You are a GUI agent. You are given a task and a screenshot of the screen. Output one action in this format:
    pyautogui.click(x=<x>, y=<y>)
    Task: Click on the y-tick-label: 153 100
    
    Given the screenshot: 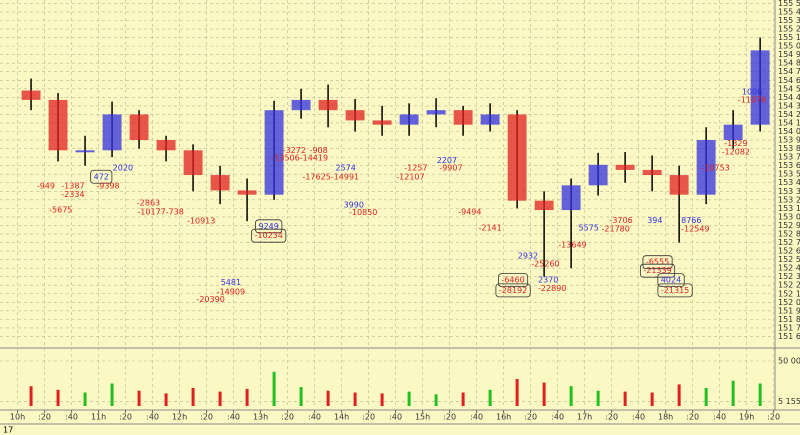 What is the action you would take?
    pyautogui.click(x=789, y=208)
    